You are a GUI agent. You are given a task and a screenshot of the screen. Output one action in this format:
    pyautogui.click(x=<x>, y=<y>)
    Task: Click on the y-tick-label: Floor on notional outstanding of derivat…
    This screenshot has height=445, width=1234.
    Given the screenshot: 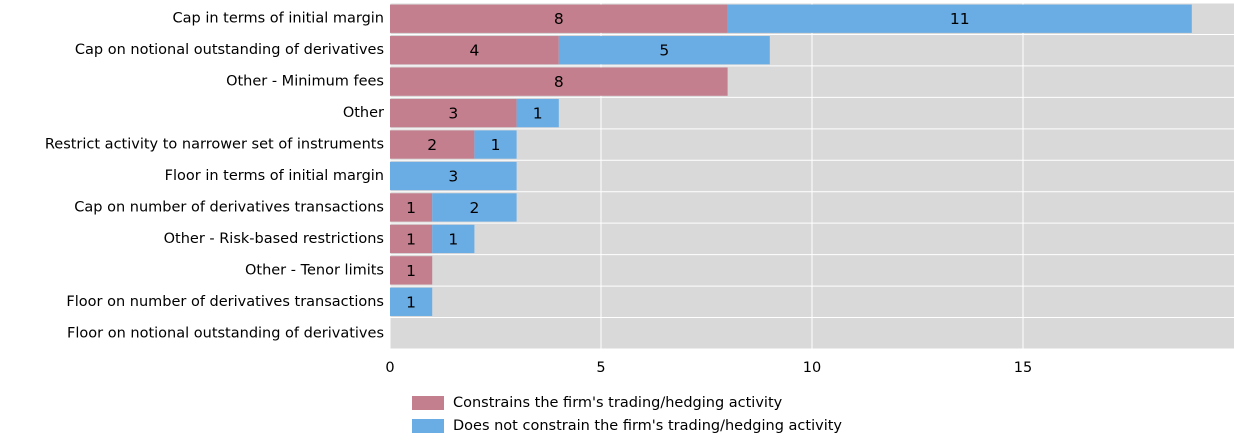 What is the action you would take?
    pyautogui.click(x=225, y=333)
    